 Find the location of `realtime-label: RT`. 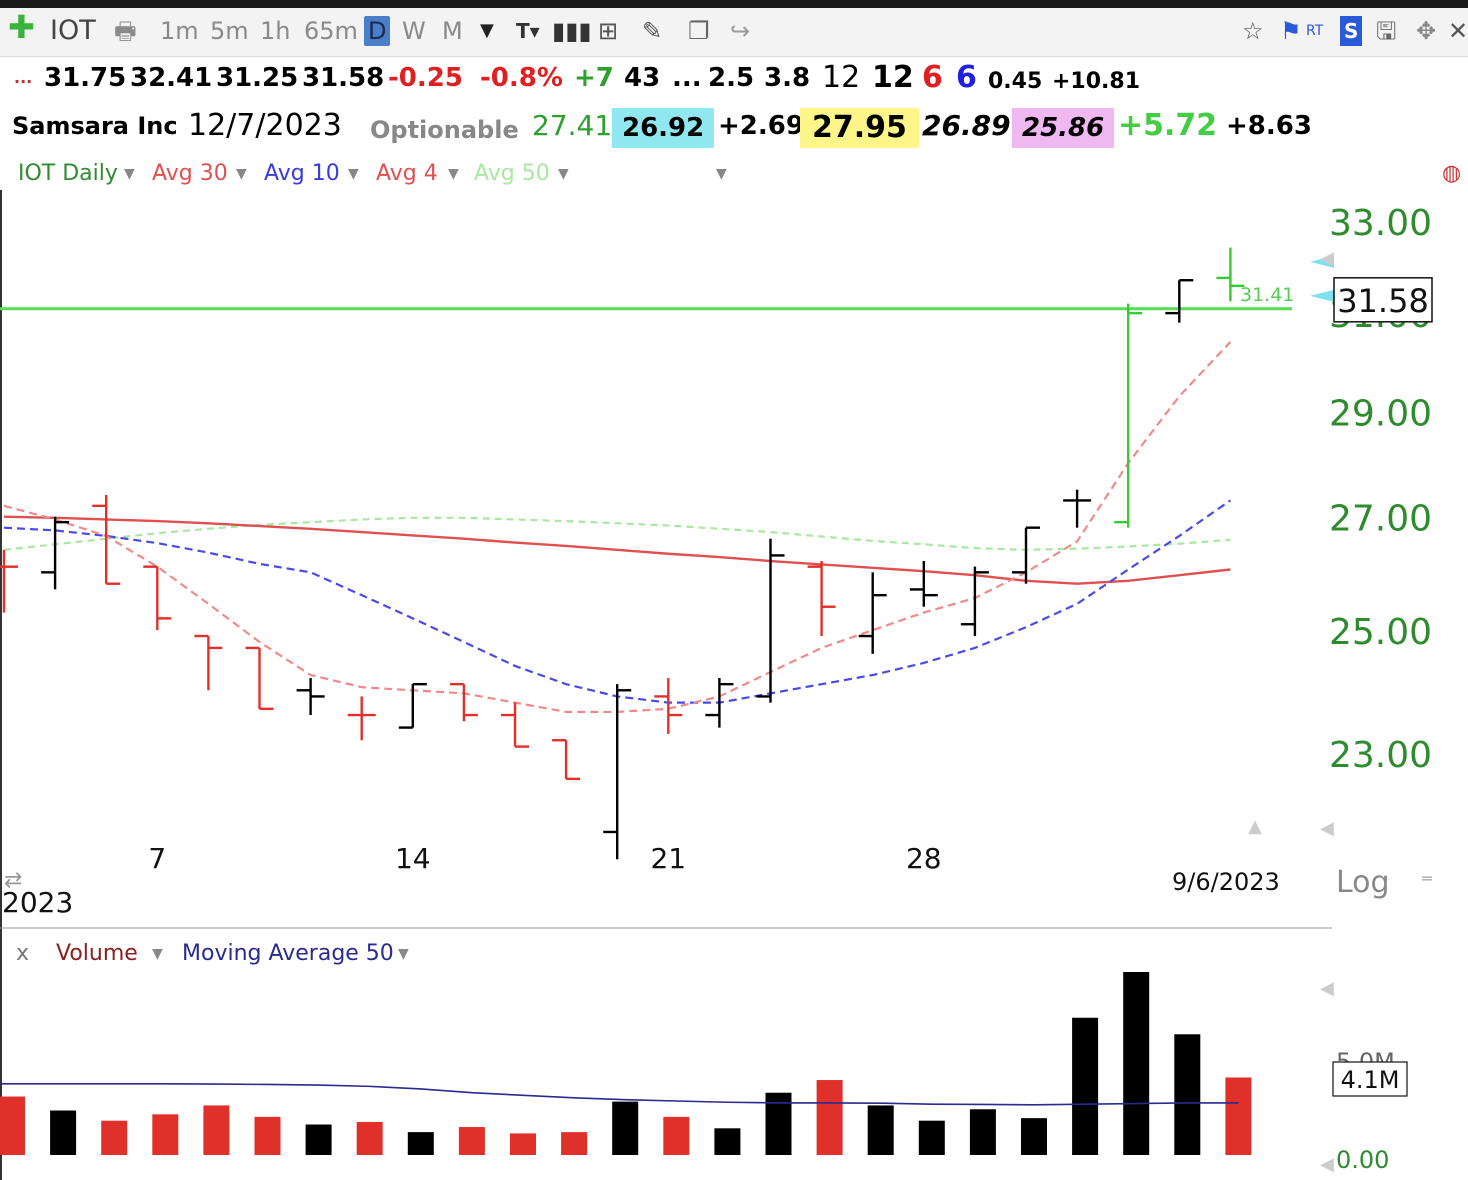

realtime-label: RT is located at coordinates (1315, 31).